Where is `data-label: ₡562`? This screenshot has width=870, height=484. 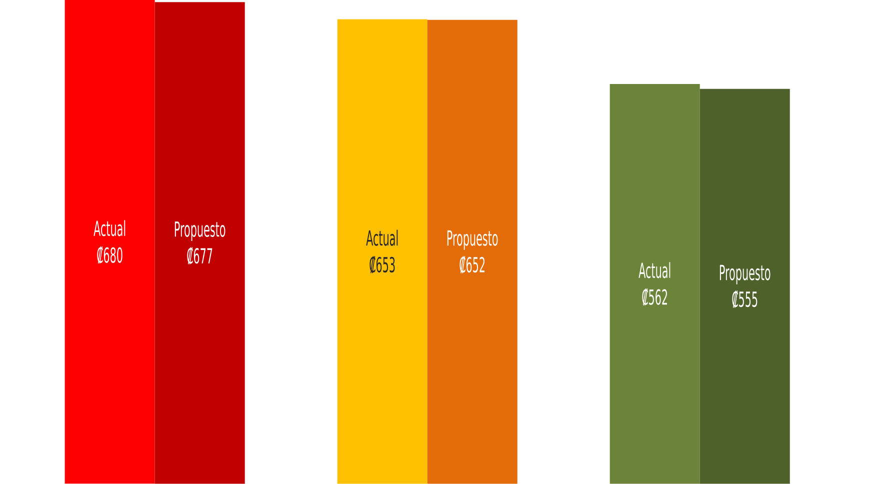
data-label: ₡562 is located at coordinates (655, 297).